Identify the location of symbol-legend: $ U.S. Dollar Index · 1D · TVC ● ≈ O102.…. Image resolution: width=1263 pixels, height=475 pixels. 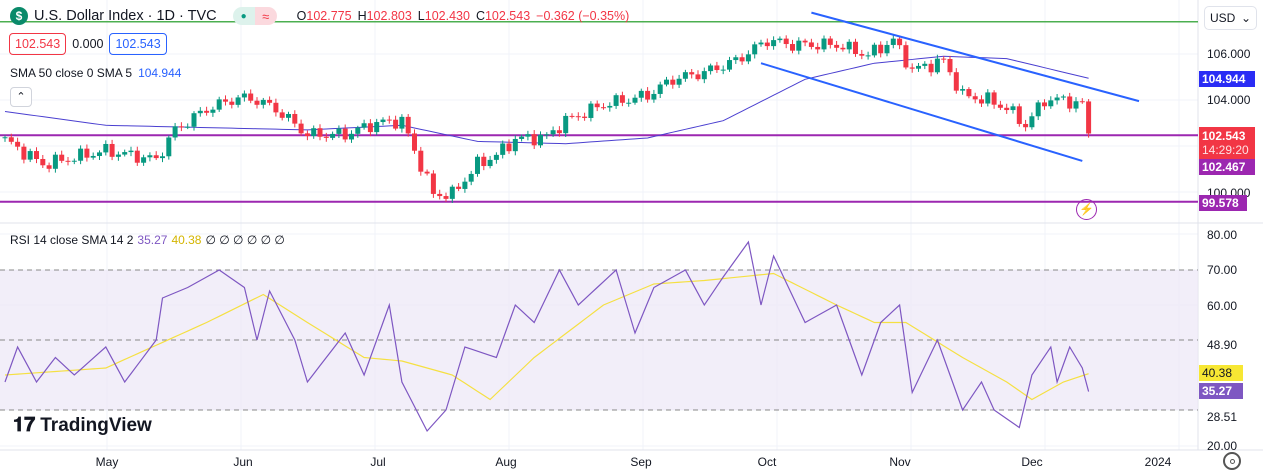
(319, 16).